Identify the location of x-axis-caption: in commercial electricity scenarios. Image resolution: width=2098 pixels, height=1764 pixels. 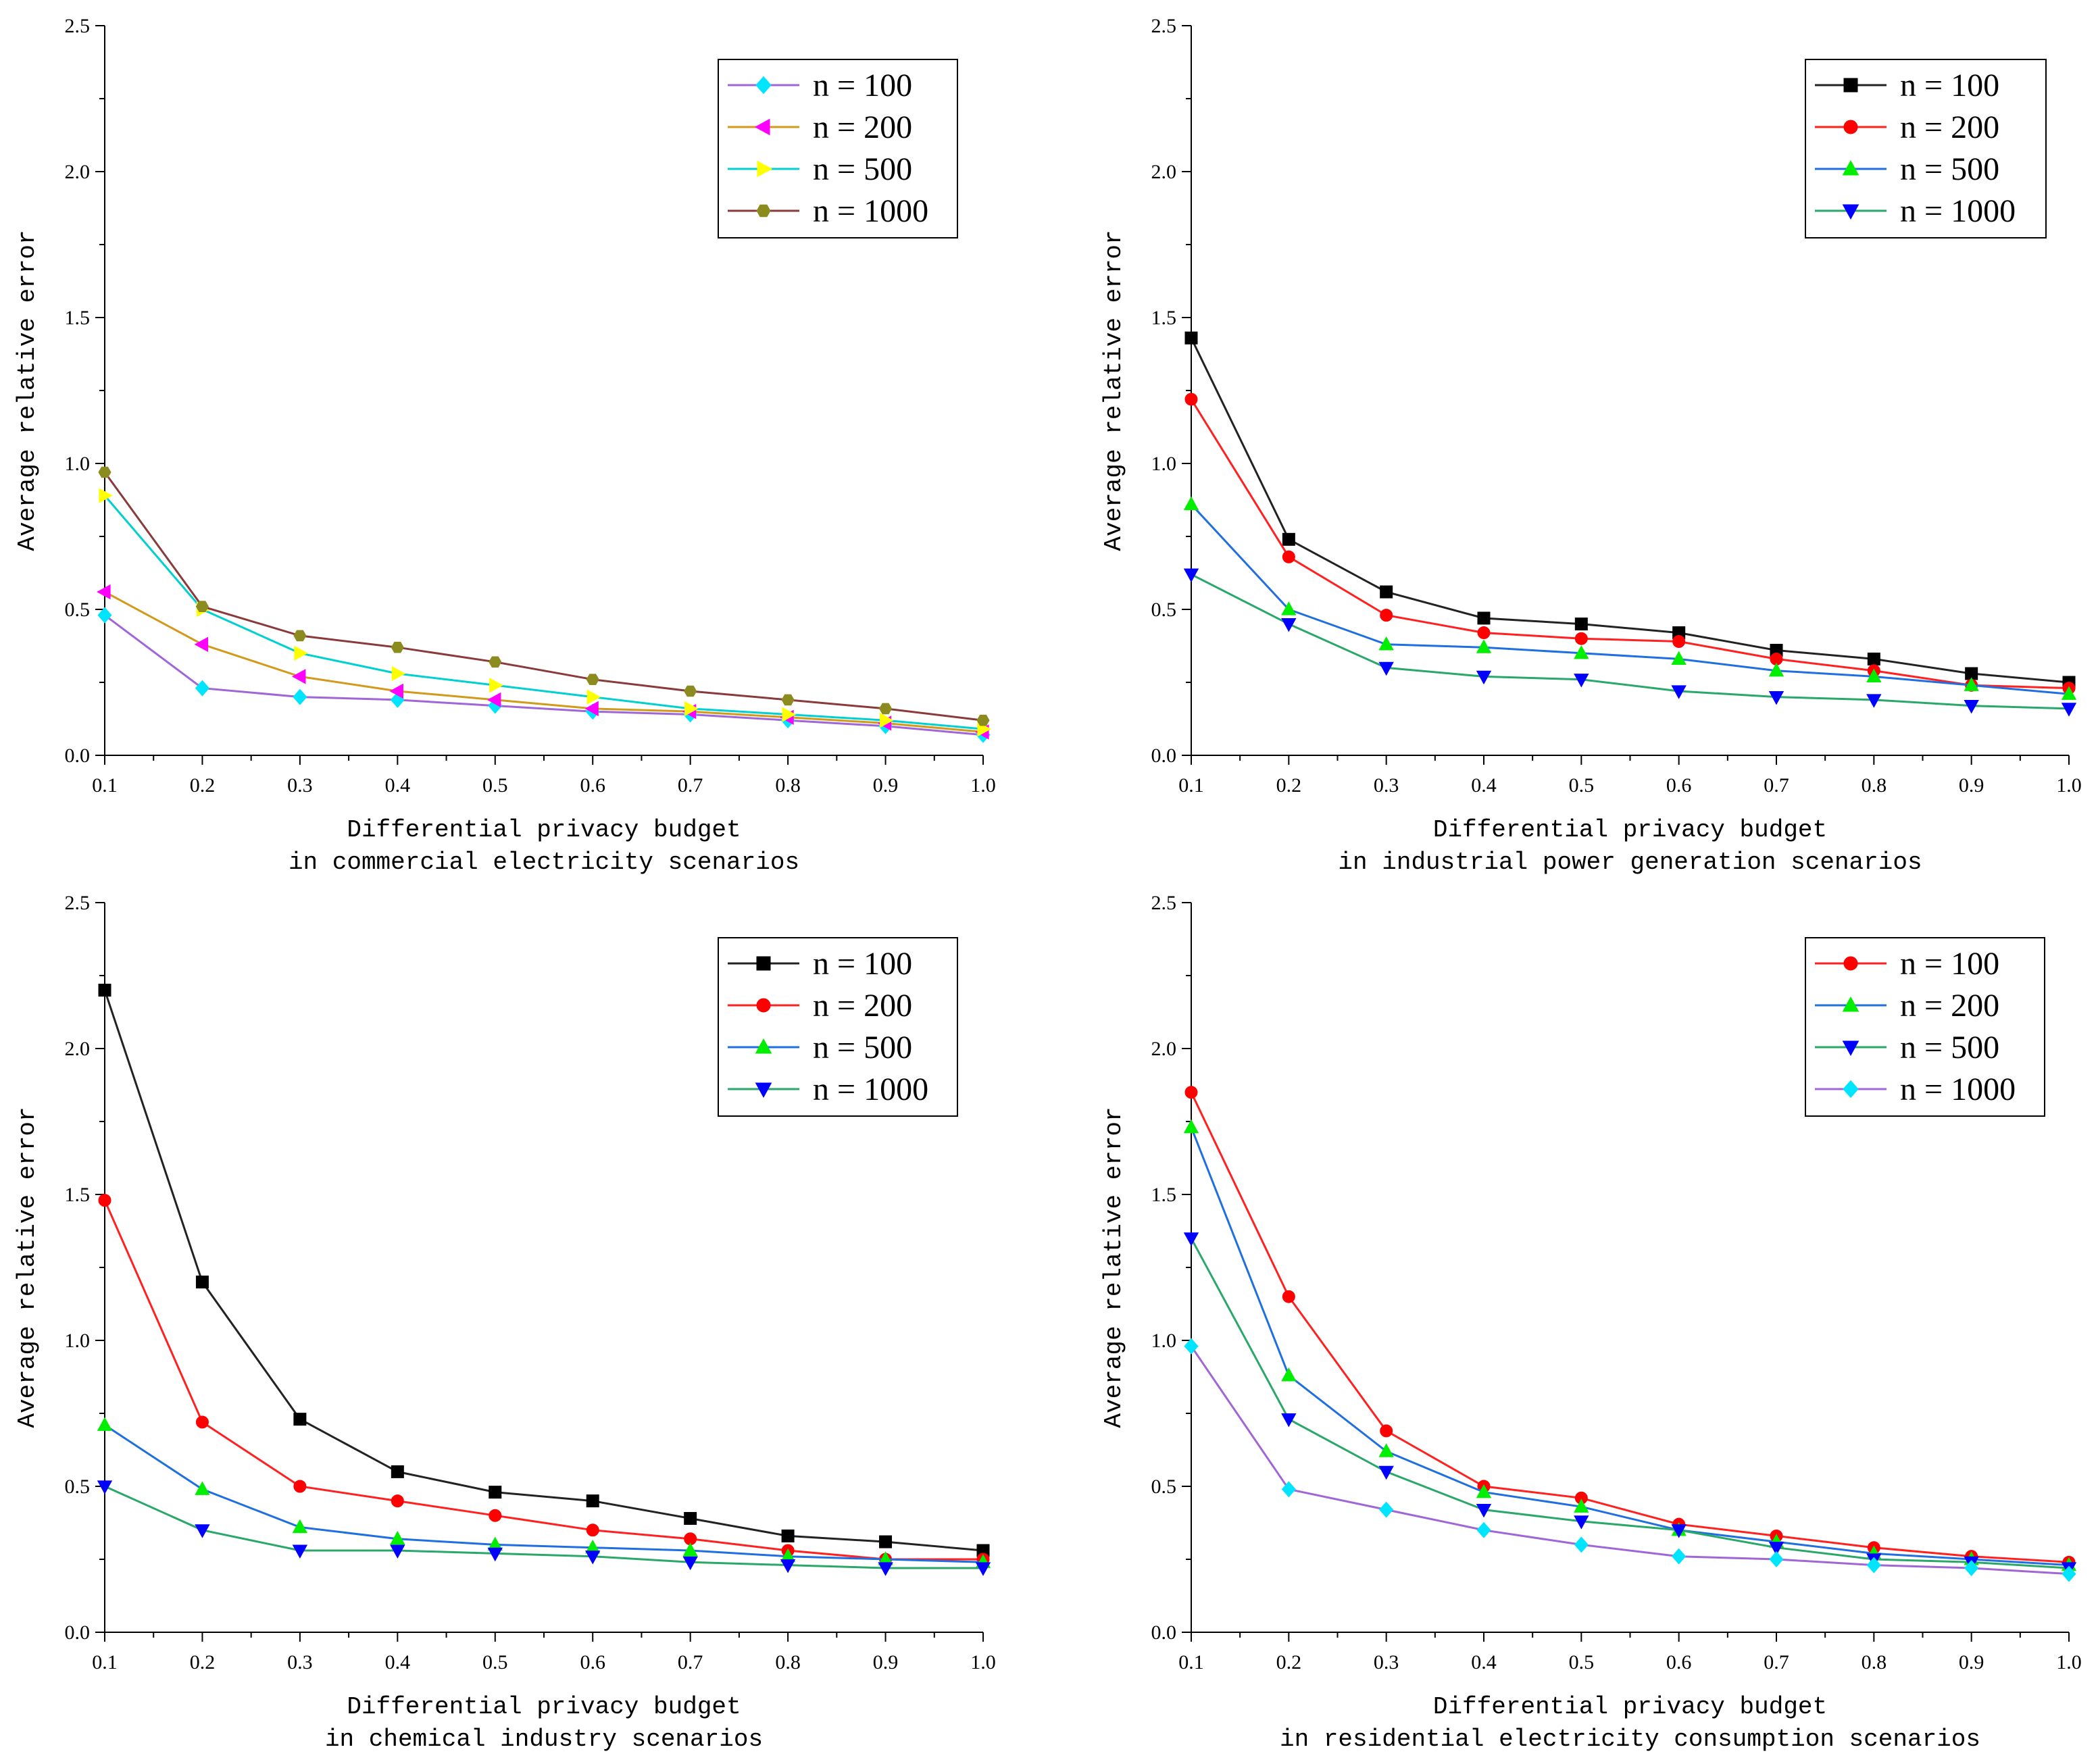
(544, 862).